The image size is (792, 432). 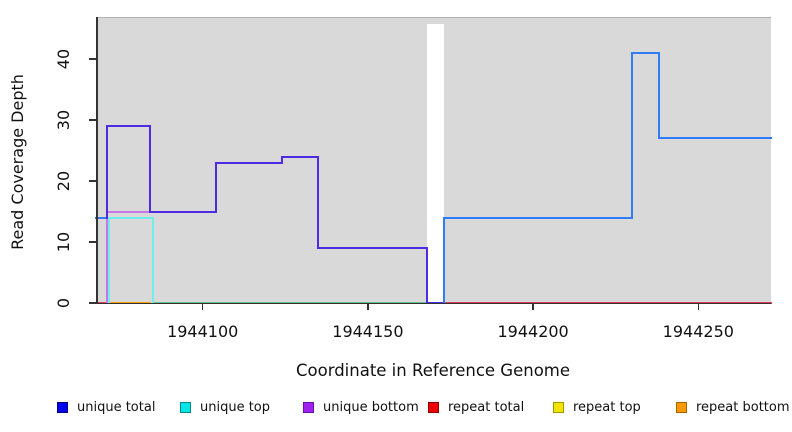 I want to click on legend-item-repeat-top: repeat top, so click(x=597, y=407).